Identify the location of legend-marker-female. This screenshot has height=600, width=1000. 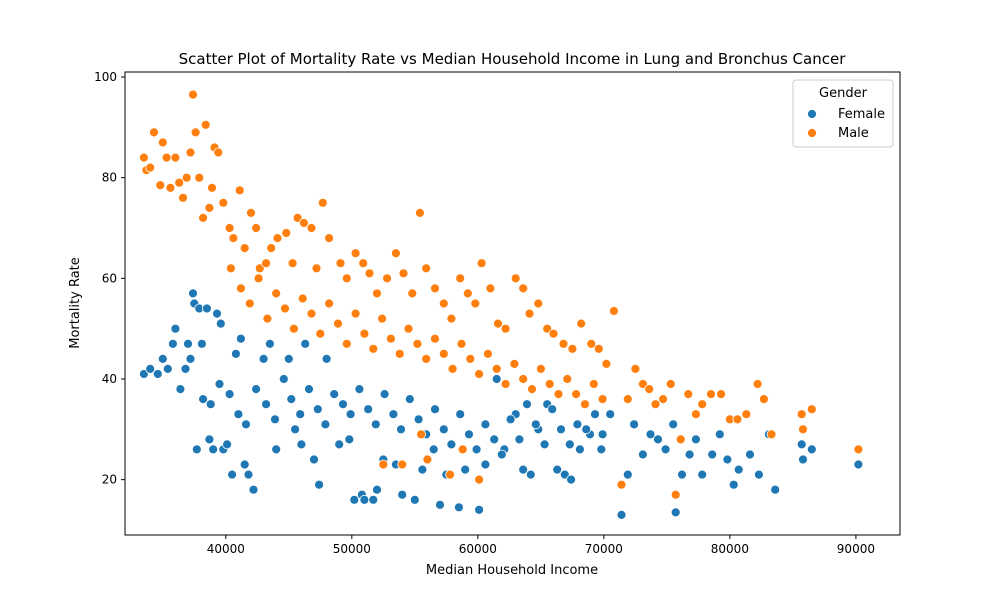
(812, 114).